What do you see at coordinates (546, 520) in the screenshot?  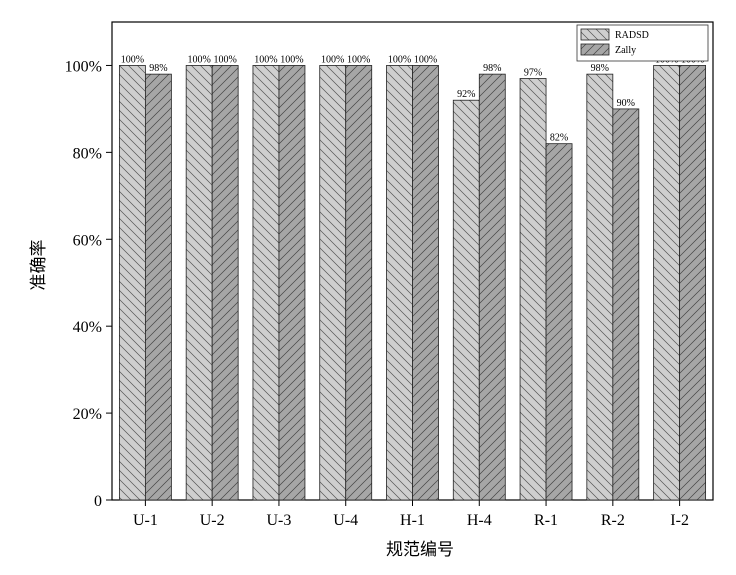 I see `x-tick-label: R-1` at bounding box center [546, 520].